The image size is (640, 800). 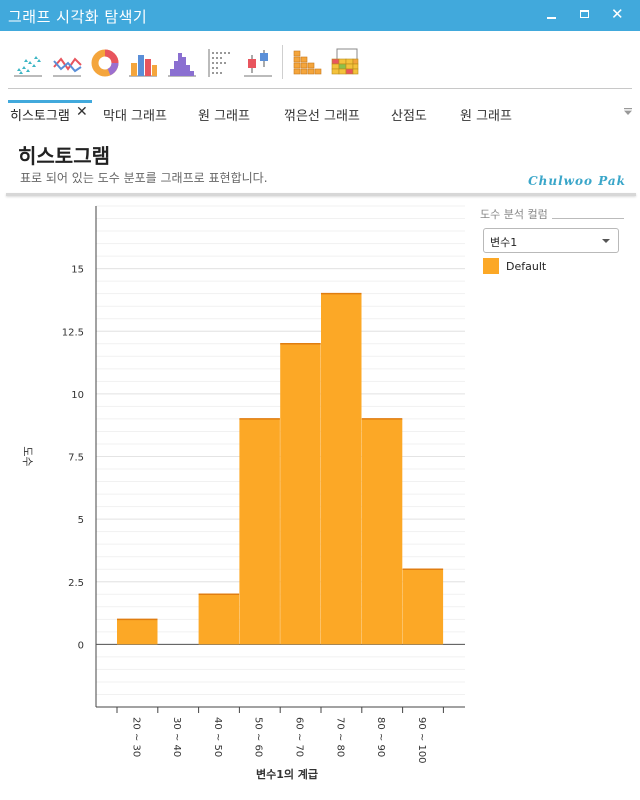 What do you see at coordinates (78, 17) in the screenshot?
I see `window-title: 그래프 시각화 탐색기` at bounding box center [78, 17].